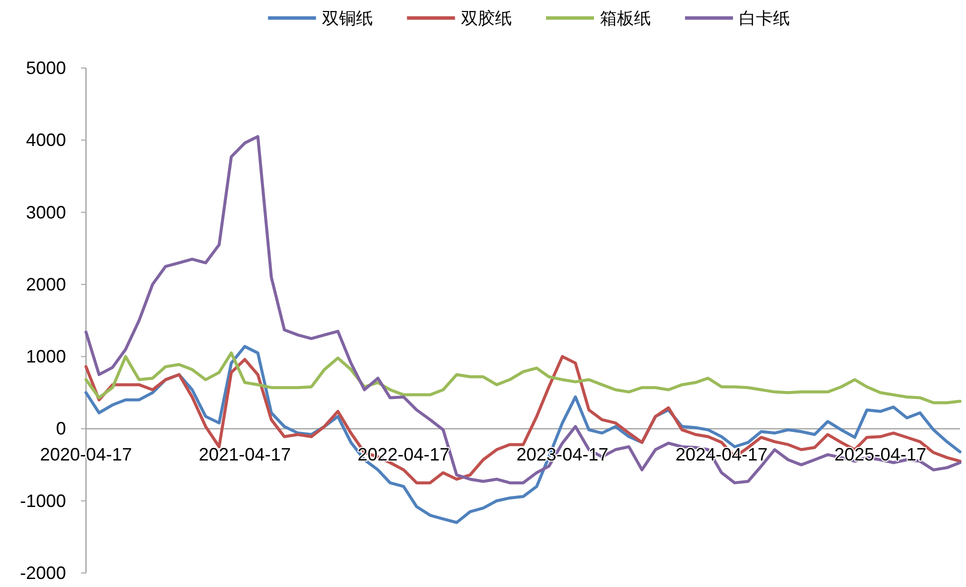 This screenshot has height=587, width=966. What do you see at coordinates (46, 212) in the screenshot?
I see `y-tick-label: 3000` at bounding box center [46, 212].